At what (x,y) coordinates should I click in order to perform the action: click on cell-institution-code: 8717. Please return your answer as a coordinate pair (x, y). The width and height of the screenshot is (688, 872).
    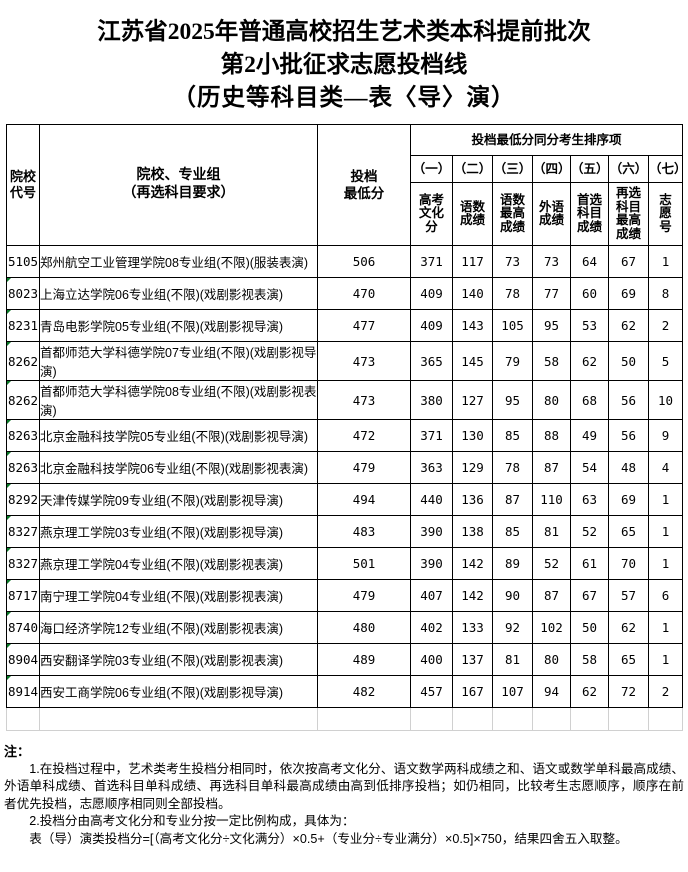
    Looking at the image, I should click on (23, 595).